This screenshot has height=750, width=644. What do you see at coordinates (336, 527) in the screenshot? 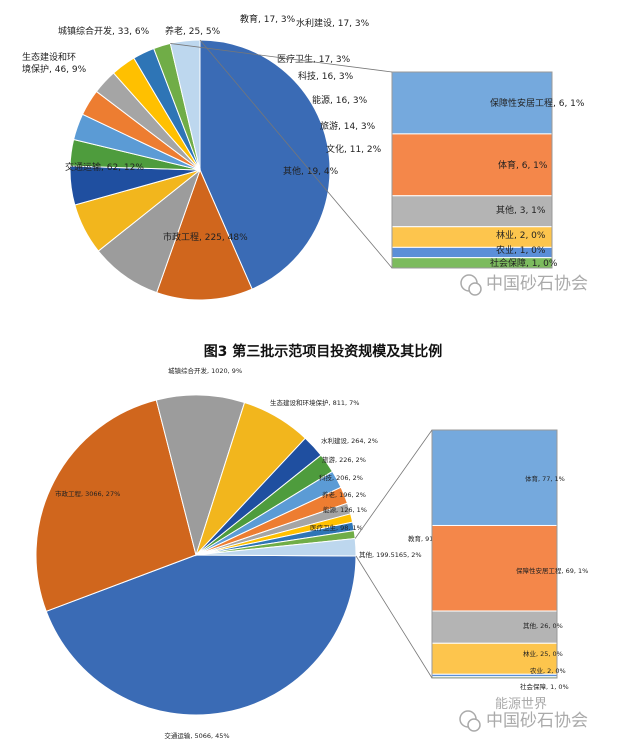
I see `chart-2-slice-label-10: 医疗卫生, 98, 1%` at bounding box center [336, 527].